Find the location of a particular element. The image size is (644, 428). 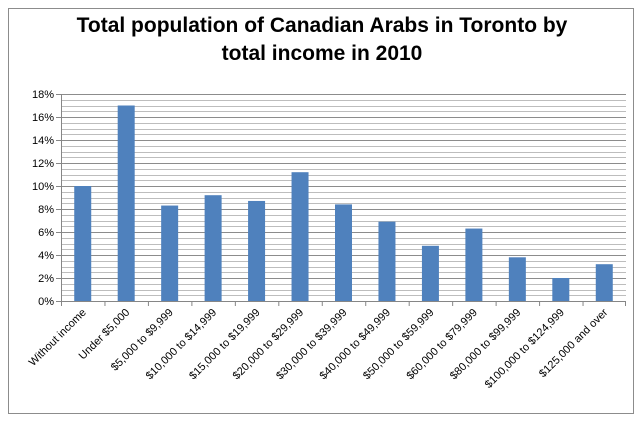

chart-title-line-2: total income in 2010 is located at coordinates (322, 53).